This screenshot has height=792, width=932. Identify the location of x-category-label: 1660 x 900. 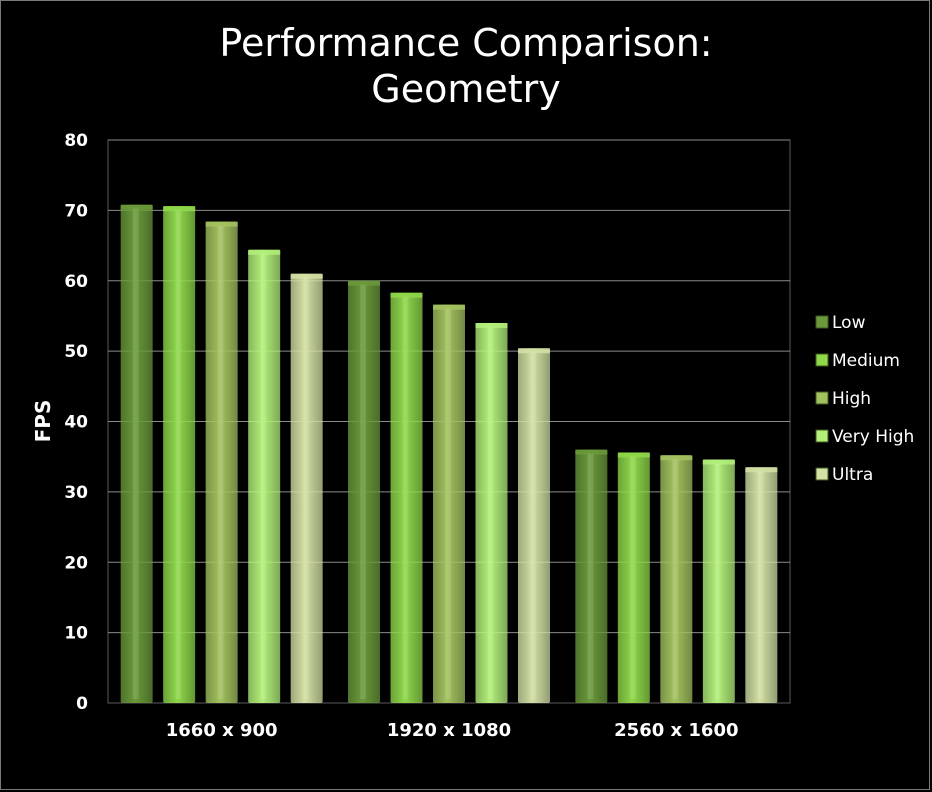
(222, 730).